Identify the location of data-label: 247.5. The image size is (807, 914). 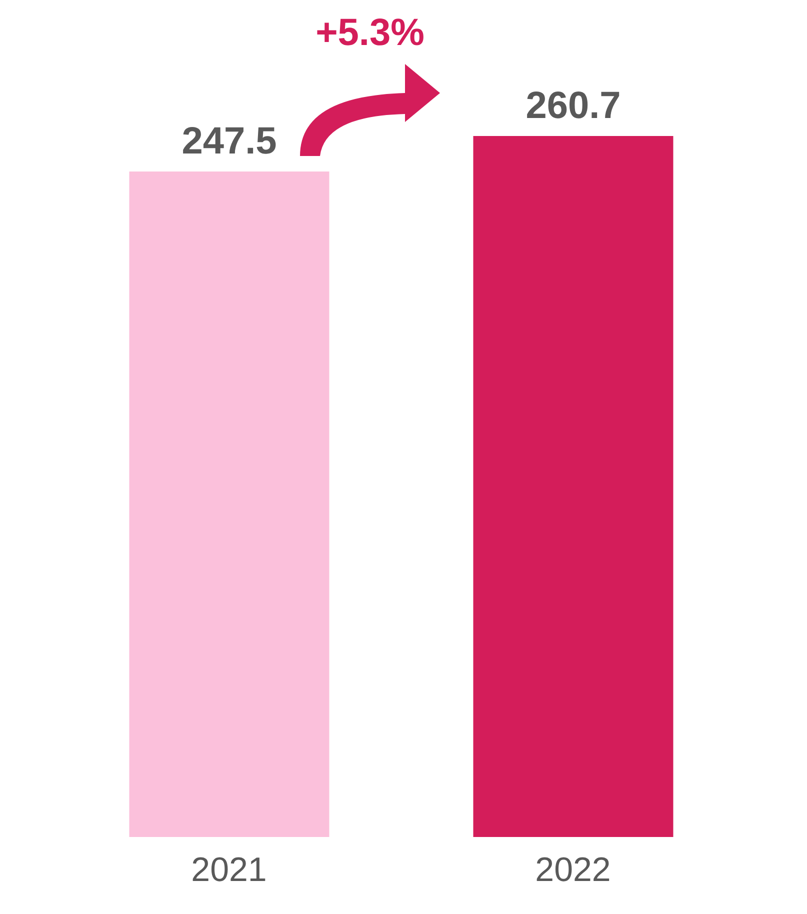
(229, 141).